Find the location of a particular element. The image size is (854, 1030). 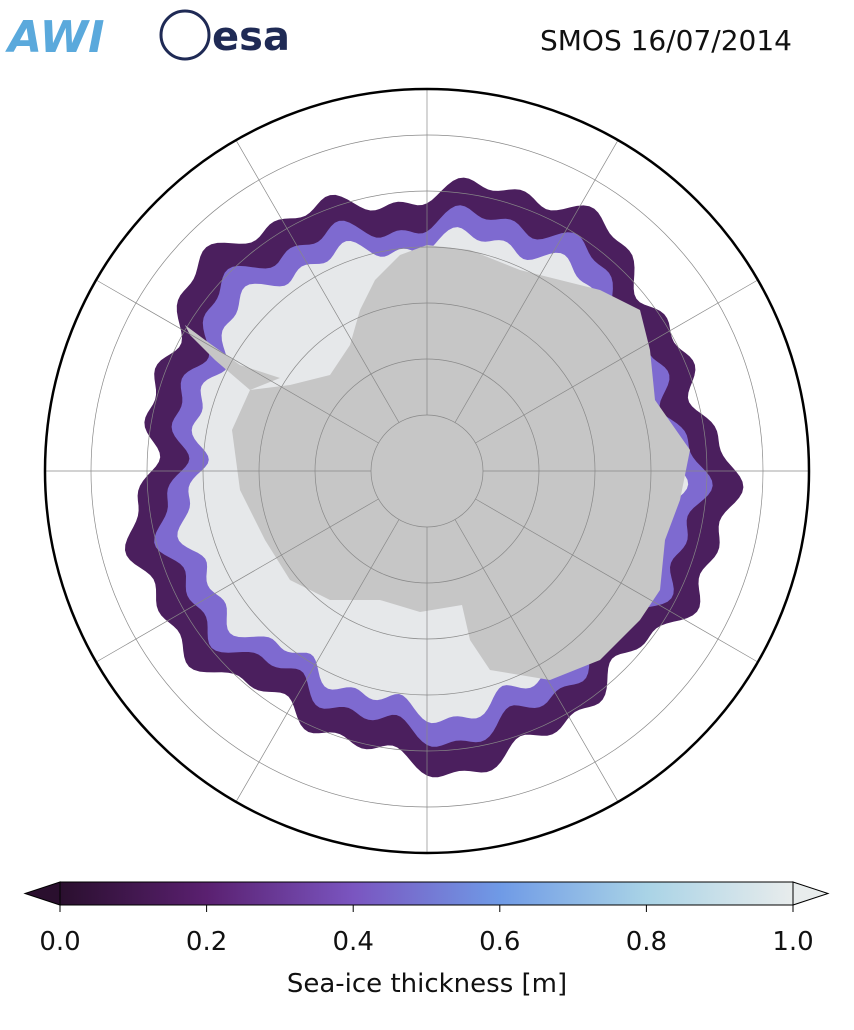

tick-label: 0.4 is located at coordinates (353, 942).